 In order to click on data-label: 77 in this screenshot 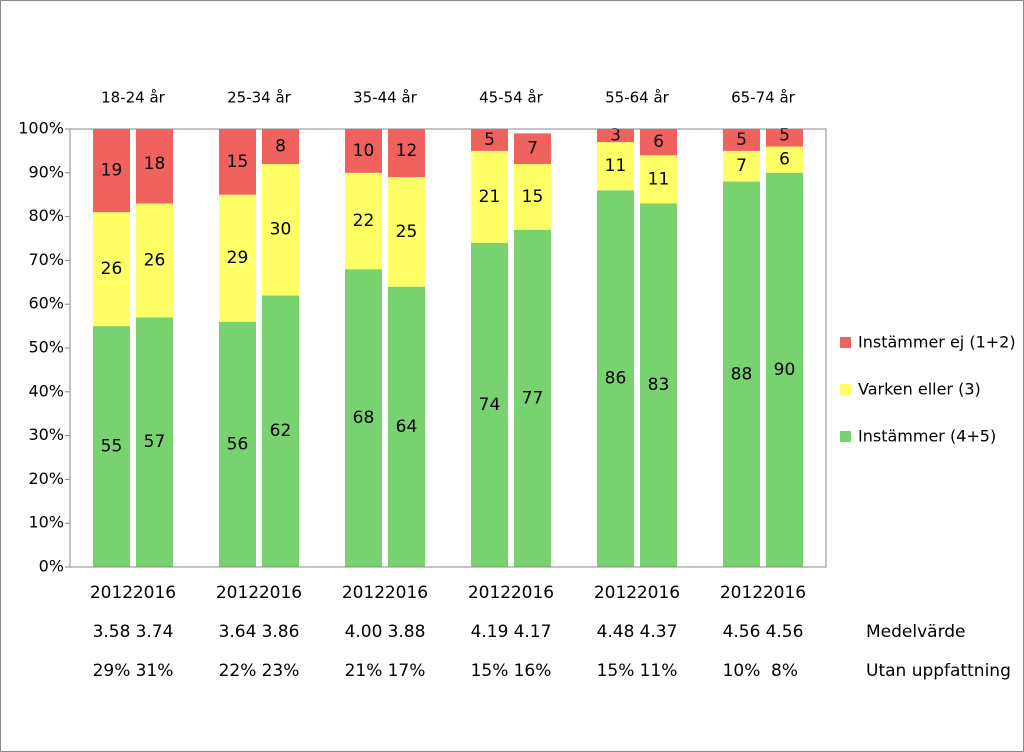, I will do `click(533, 398)`.